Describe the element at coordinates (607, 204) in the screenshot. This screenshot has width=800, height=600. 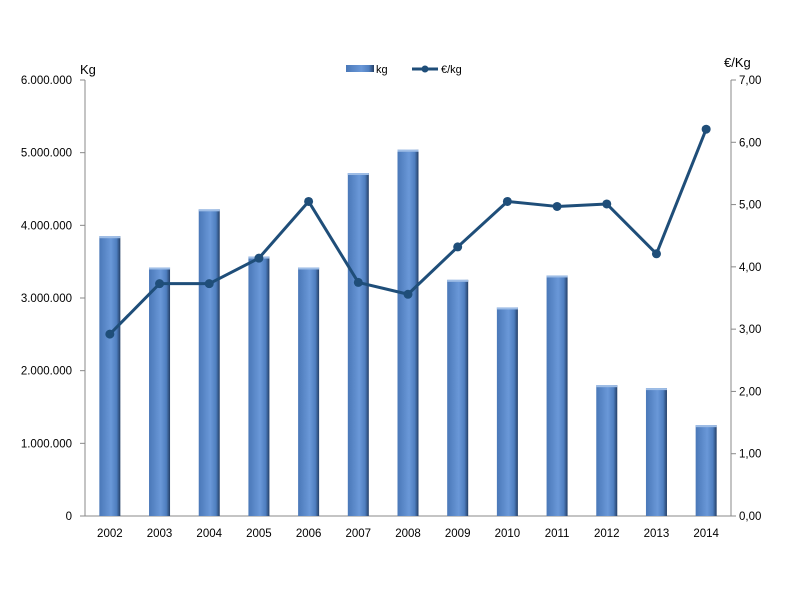
I see `price-point-2012` at that location.